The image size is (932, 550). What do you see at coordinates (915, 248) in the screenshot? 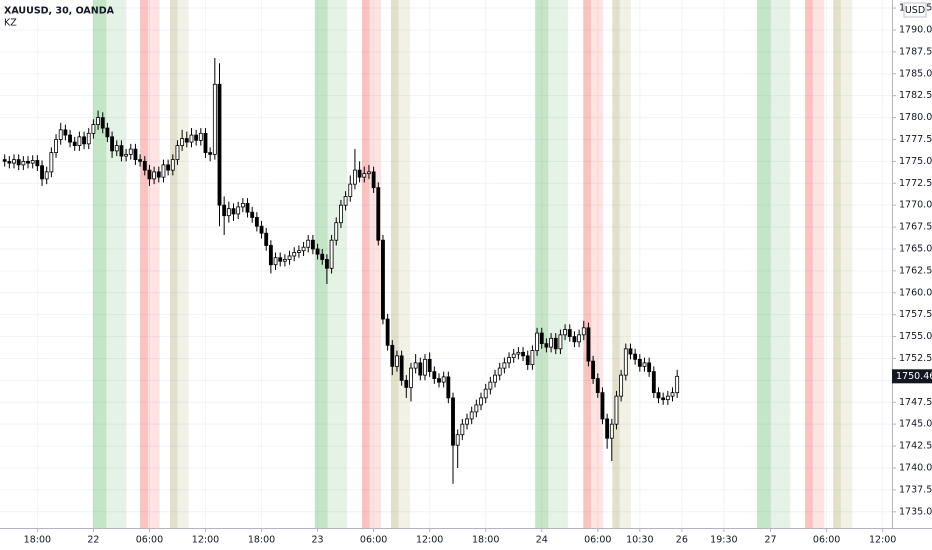
I see `y-tick-label: 1765.000` at bounding box center [915, 248].